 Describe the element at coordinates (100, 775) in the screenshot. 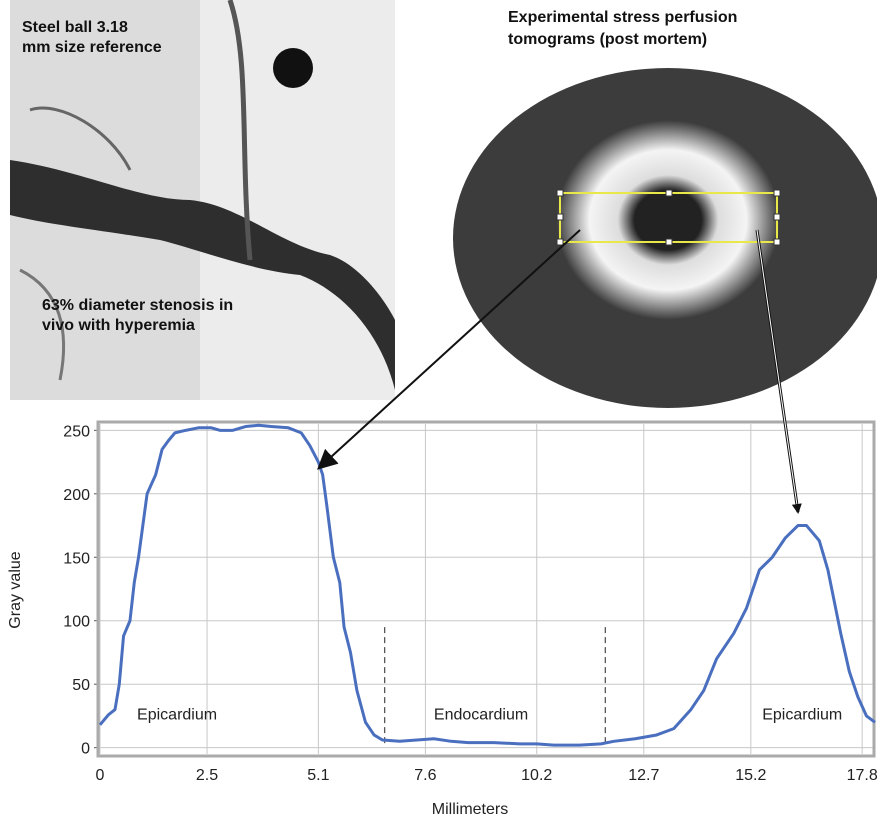

I see `x-tick-label: 0` at that location.